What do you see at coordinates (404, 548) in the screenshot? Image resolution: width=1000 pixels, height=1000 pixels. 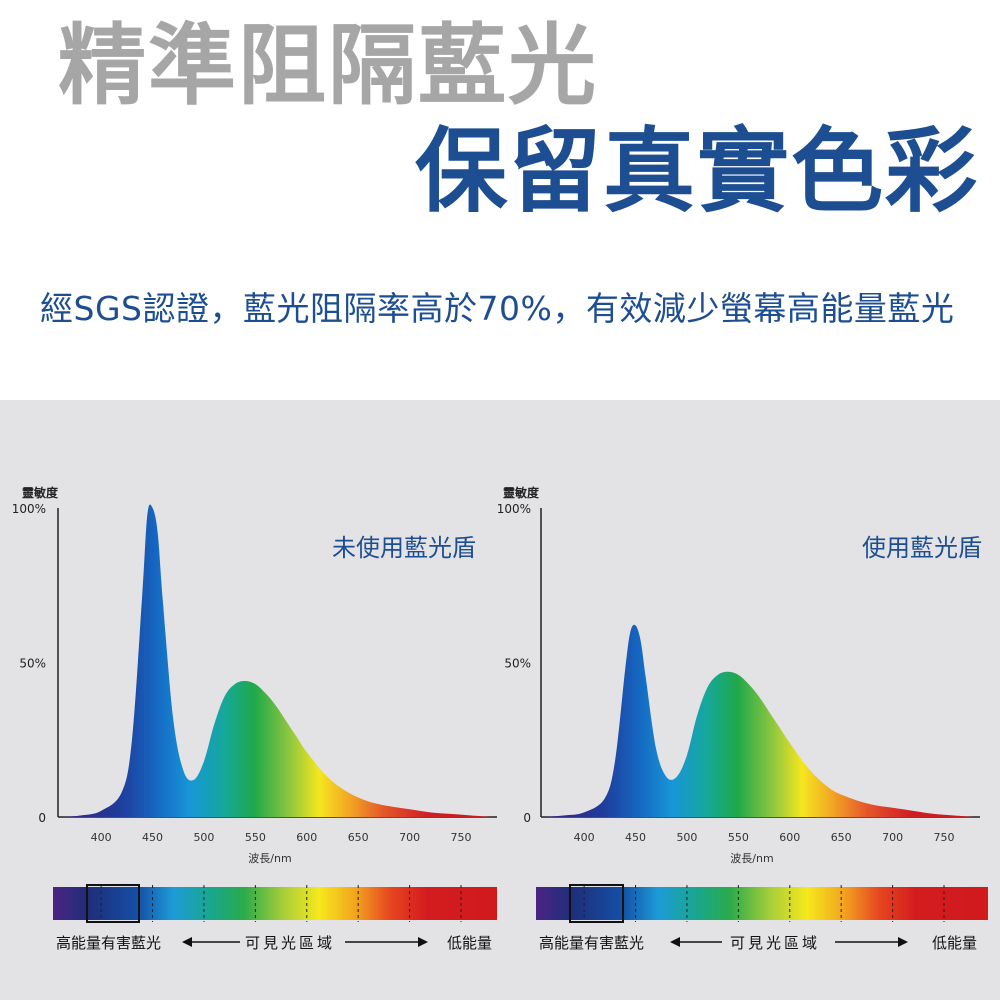 I see `chart-title: 未使用藍光盾` at bounding box center [404, 548].